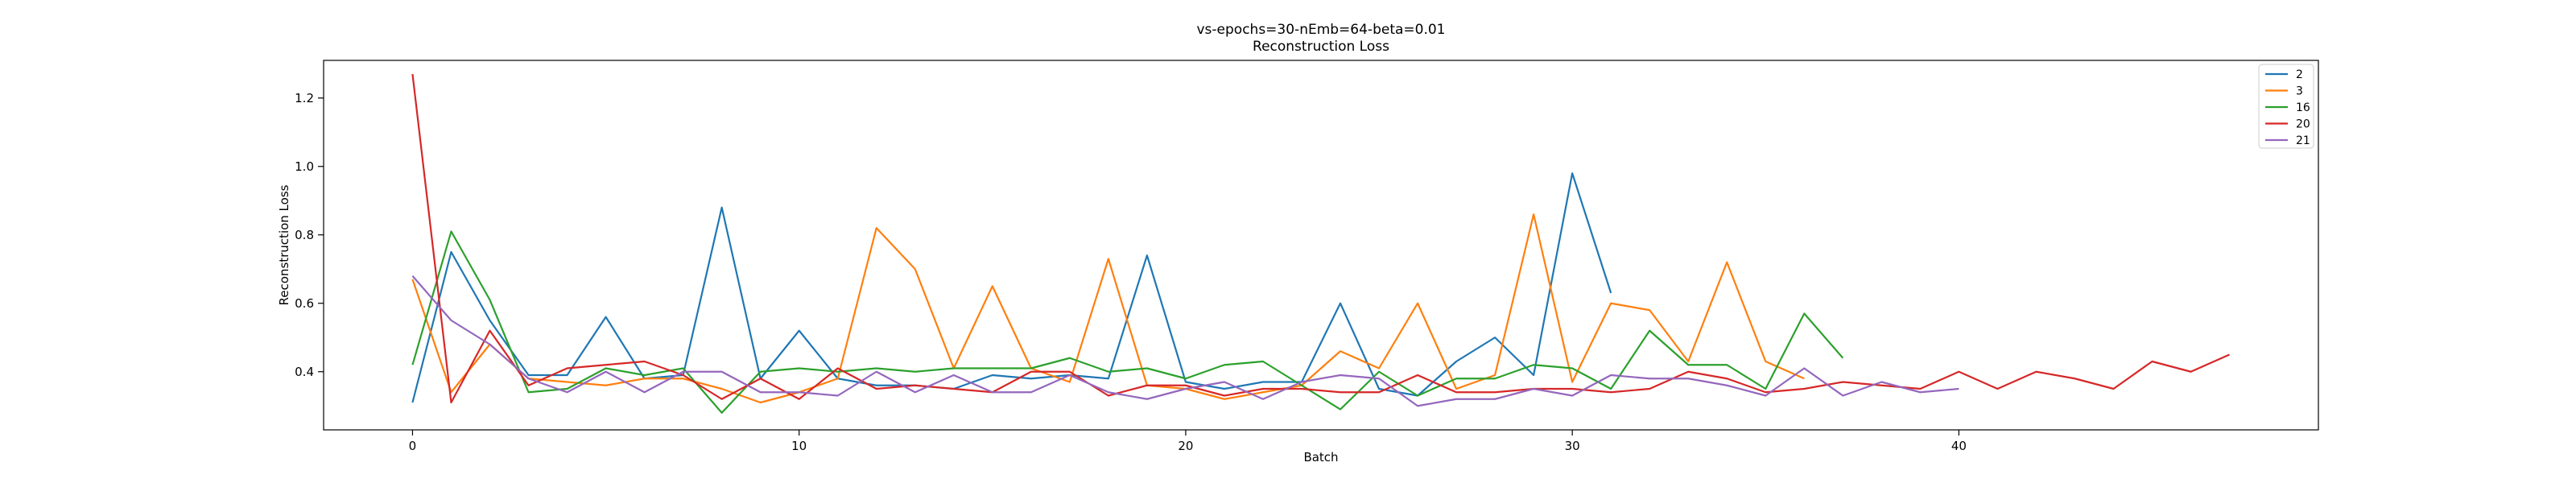 Image resolution: width=2576 pixels, height=483 pixels. Describe the element at coordinates (413, 446) in the screenshot. I see `x-tick-label: 0` at that location.